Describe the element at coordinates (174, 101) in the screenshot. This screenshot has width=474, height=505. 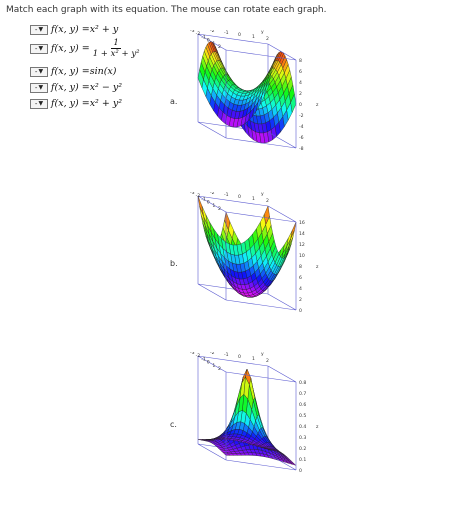
I see `graph-a-label: a.` at that location.